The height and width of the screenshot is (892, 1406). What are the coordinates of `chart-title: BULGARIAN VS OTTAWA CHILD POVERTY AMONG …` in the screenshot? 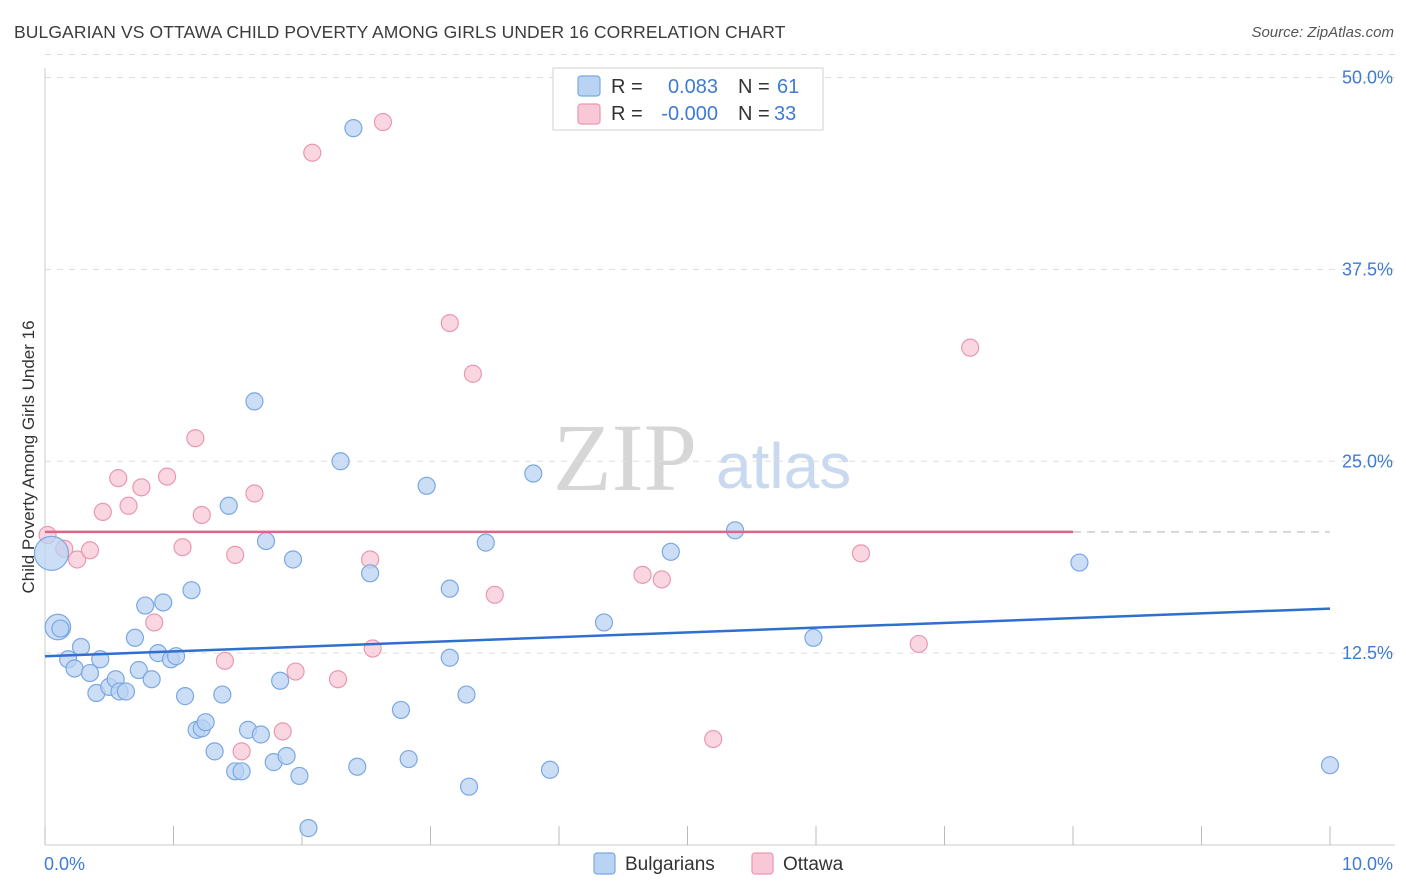 It's located at (400, 32).